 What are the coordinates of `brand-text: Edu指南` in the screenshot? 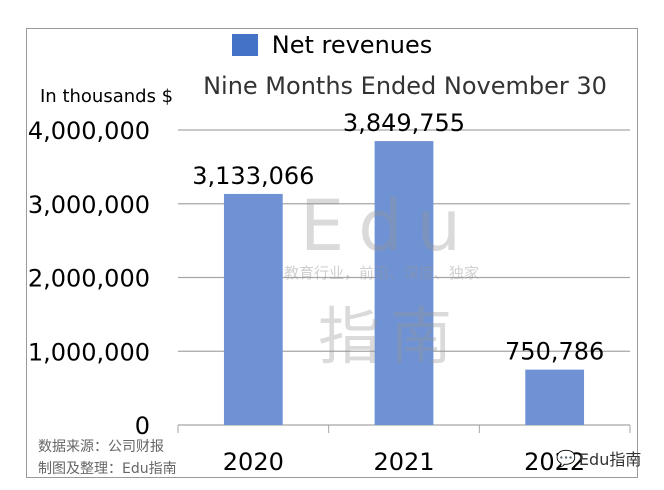 It's located at (610, 459).